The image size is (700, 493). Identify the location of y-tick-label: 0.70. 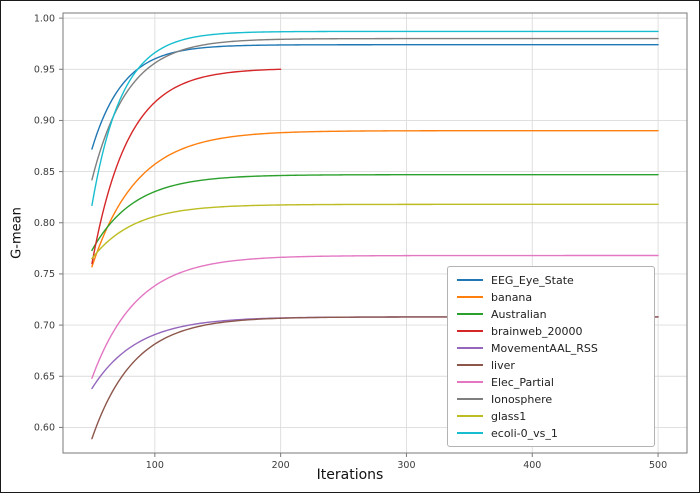
(44, 325).